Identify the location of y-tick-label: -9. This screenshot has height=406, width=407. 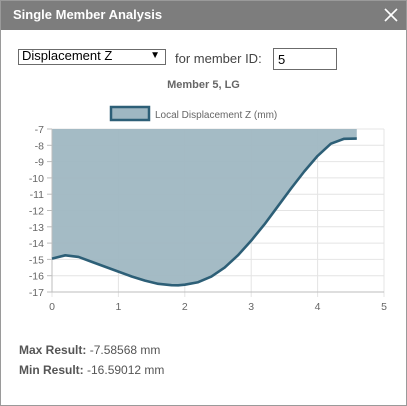
(39, 163).